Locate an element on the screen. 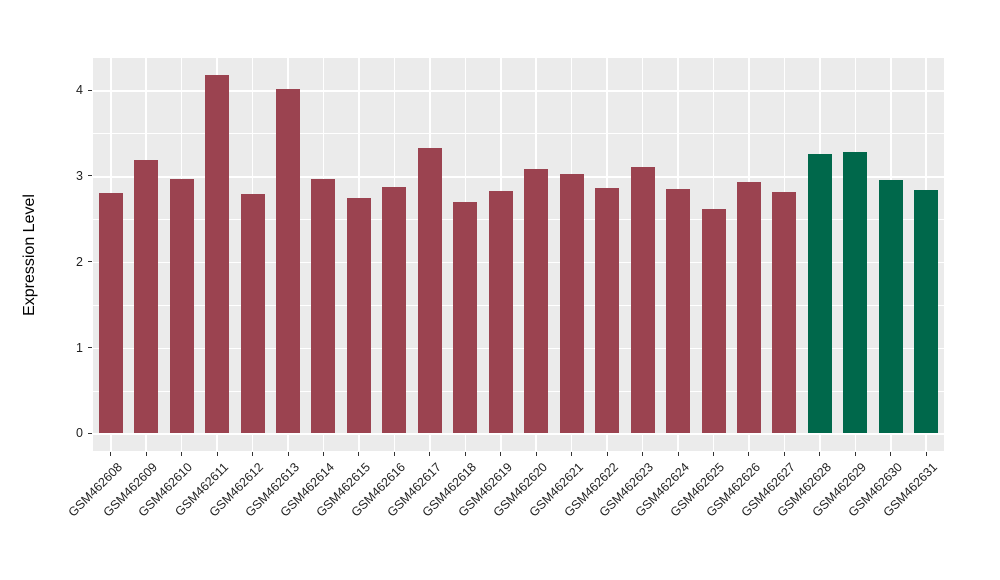 The height and width of the screenshot is (580, 1000). y-tick-label: 3 is located at coordinates (79, 175).